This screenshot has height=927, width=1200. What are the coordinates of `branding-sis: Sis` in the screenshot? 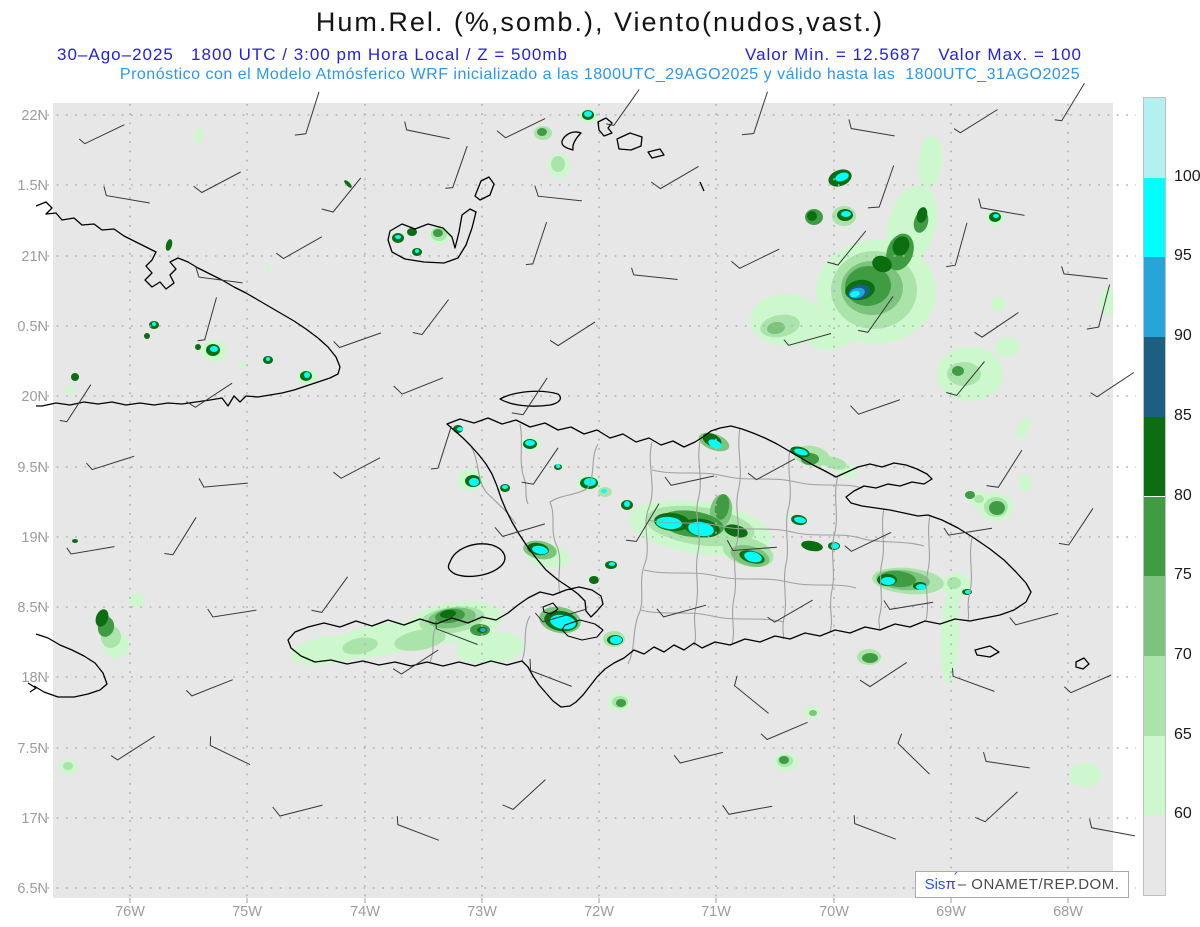 It's located at (935, 884).